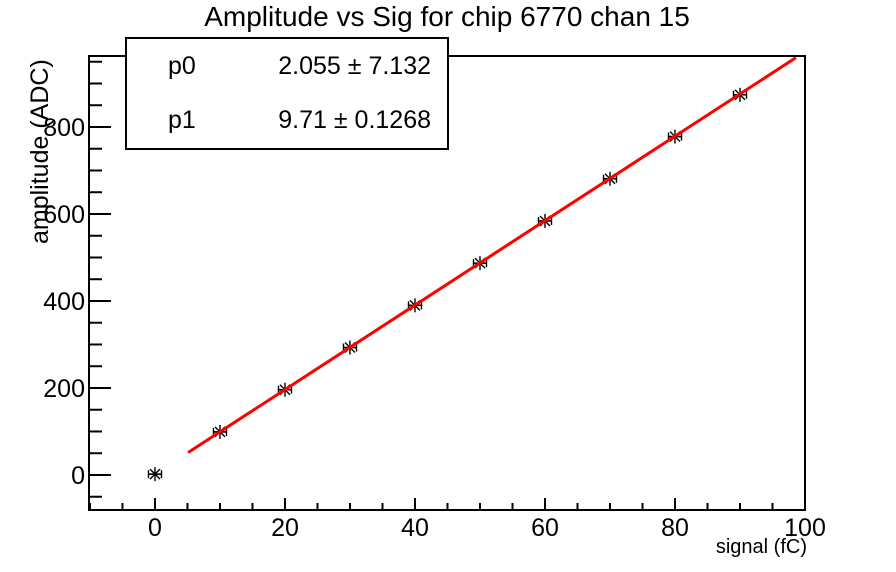 The height and width of the screenshot is (572, 896). What do you see at coordinates (761, 547) in the screenshot?
I see `x-axis-title: signal (fC)` at bounding box center [761, 547].